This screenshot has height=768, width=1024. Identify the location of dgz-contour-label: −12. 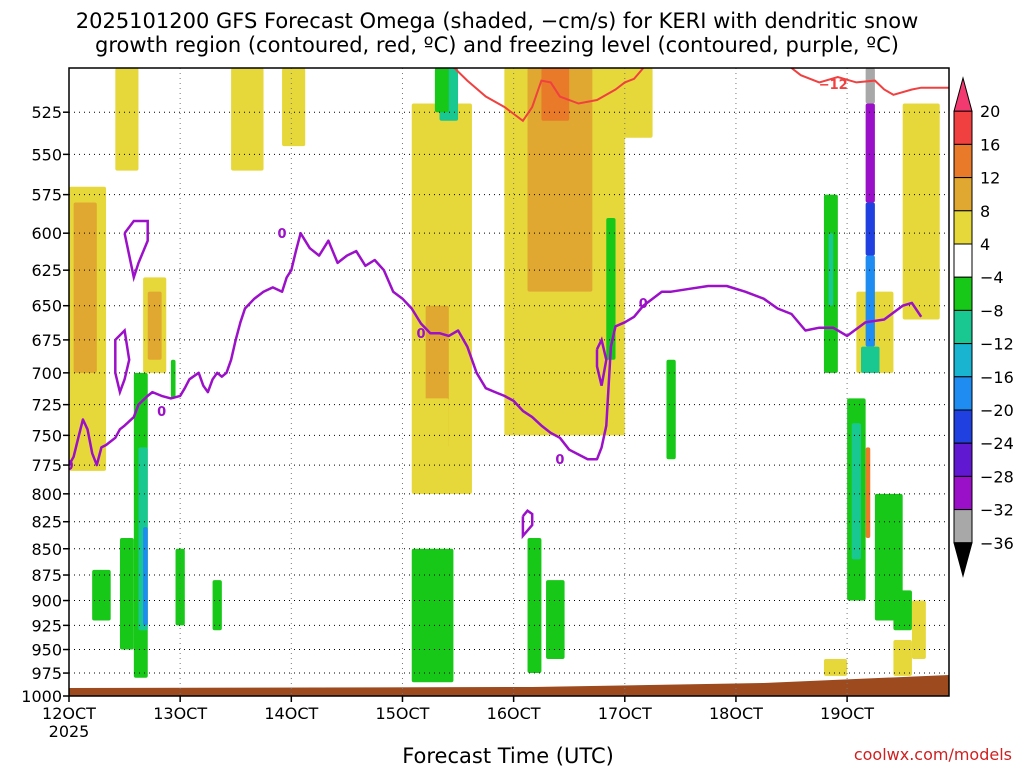
(833, 85).